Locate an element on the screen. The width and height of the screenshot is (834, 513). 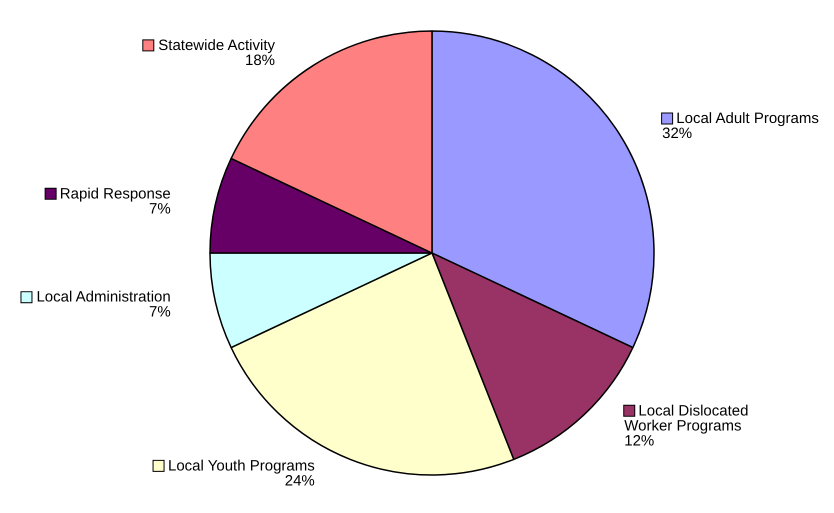
legend-label: Local Adult Programs is located at coordinates (745, 119).